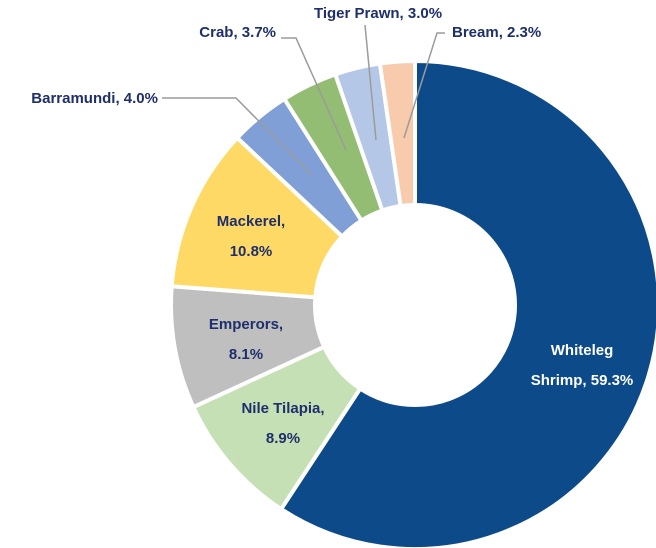 The width and height of the screenshot is (656, 548). Describe the element at coordinates (246, 339) in the screenshot. I see `data-label-emperors: Emperors, 8.1%` at that location.